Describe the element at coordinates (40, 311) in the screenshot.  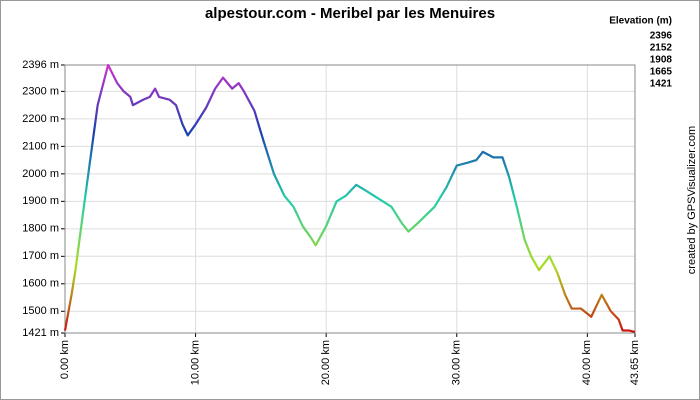
I see `y-tick-label: 1500 m` at that location.